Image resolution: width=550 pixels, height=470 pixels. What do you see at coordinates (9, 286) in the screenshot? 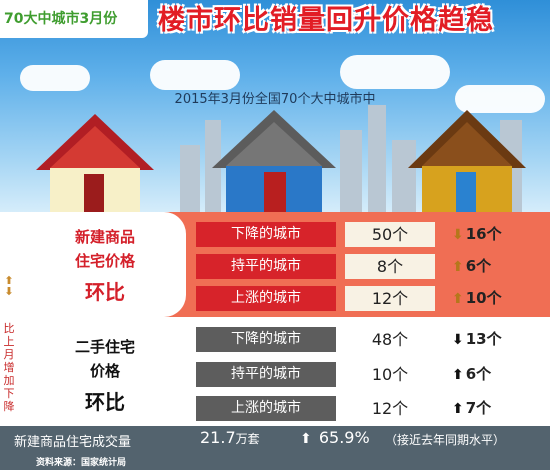
I see `up-down-arrow-icon: ⬆ ⬇` at bounding box center [9, 286].